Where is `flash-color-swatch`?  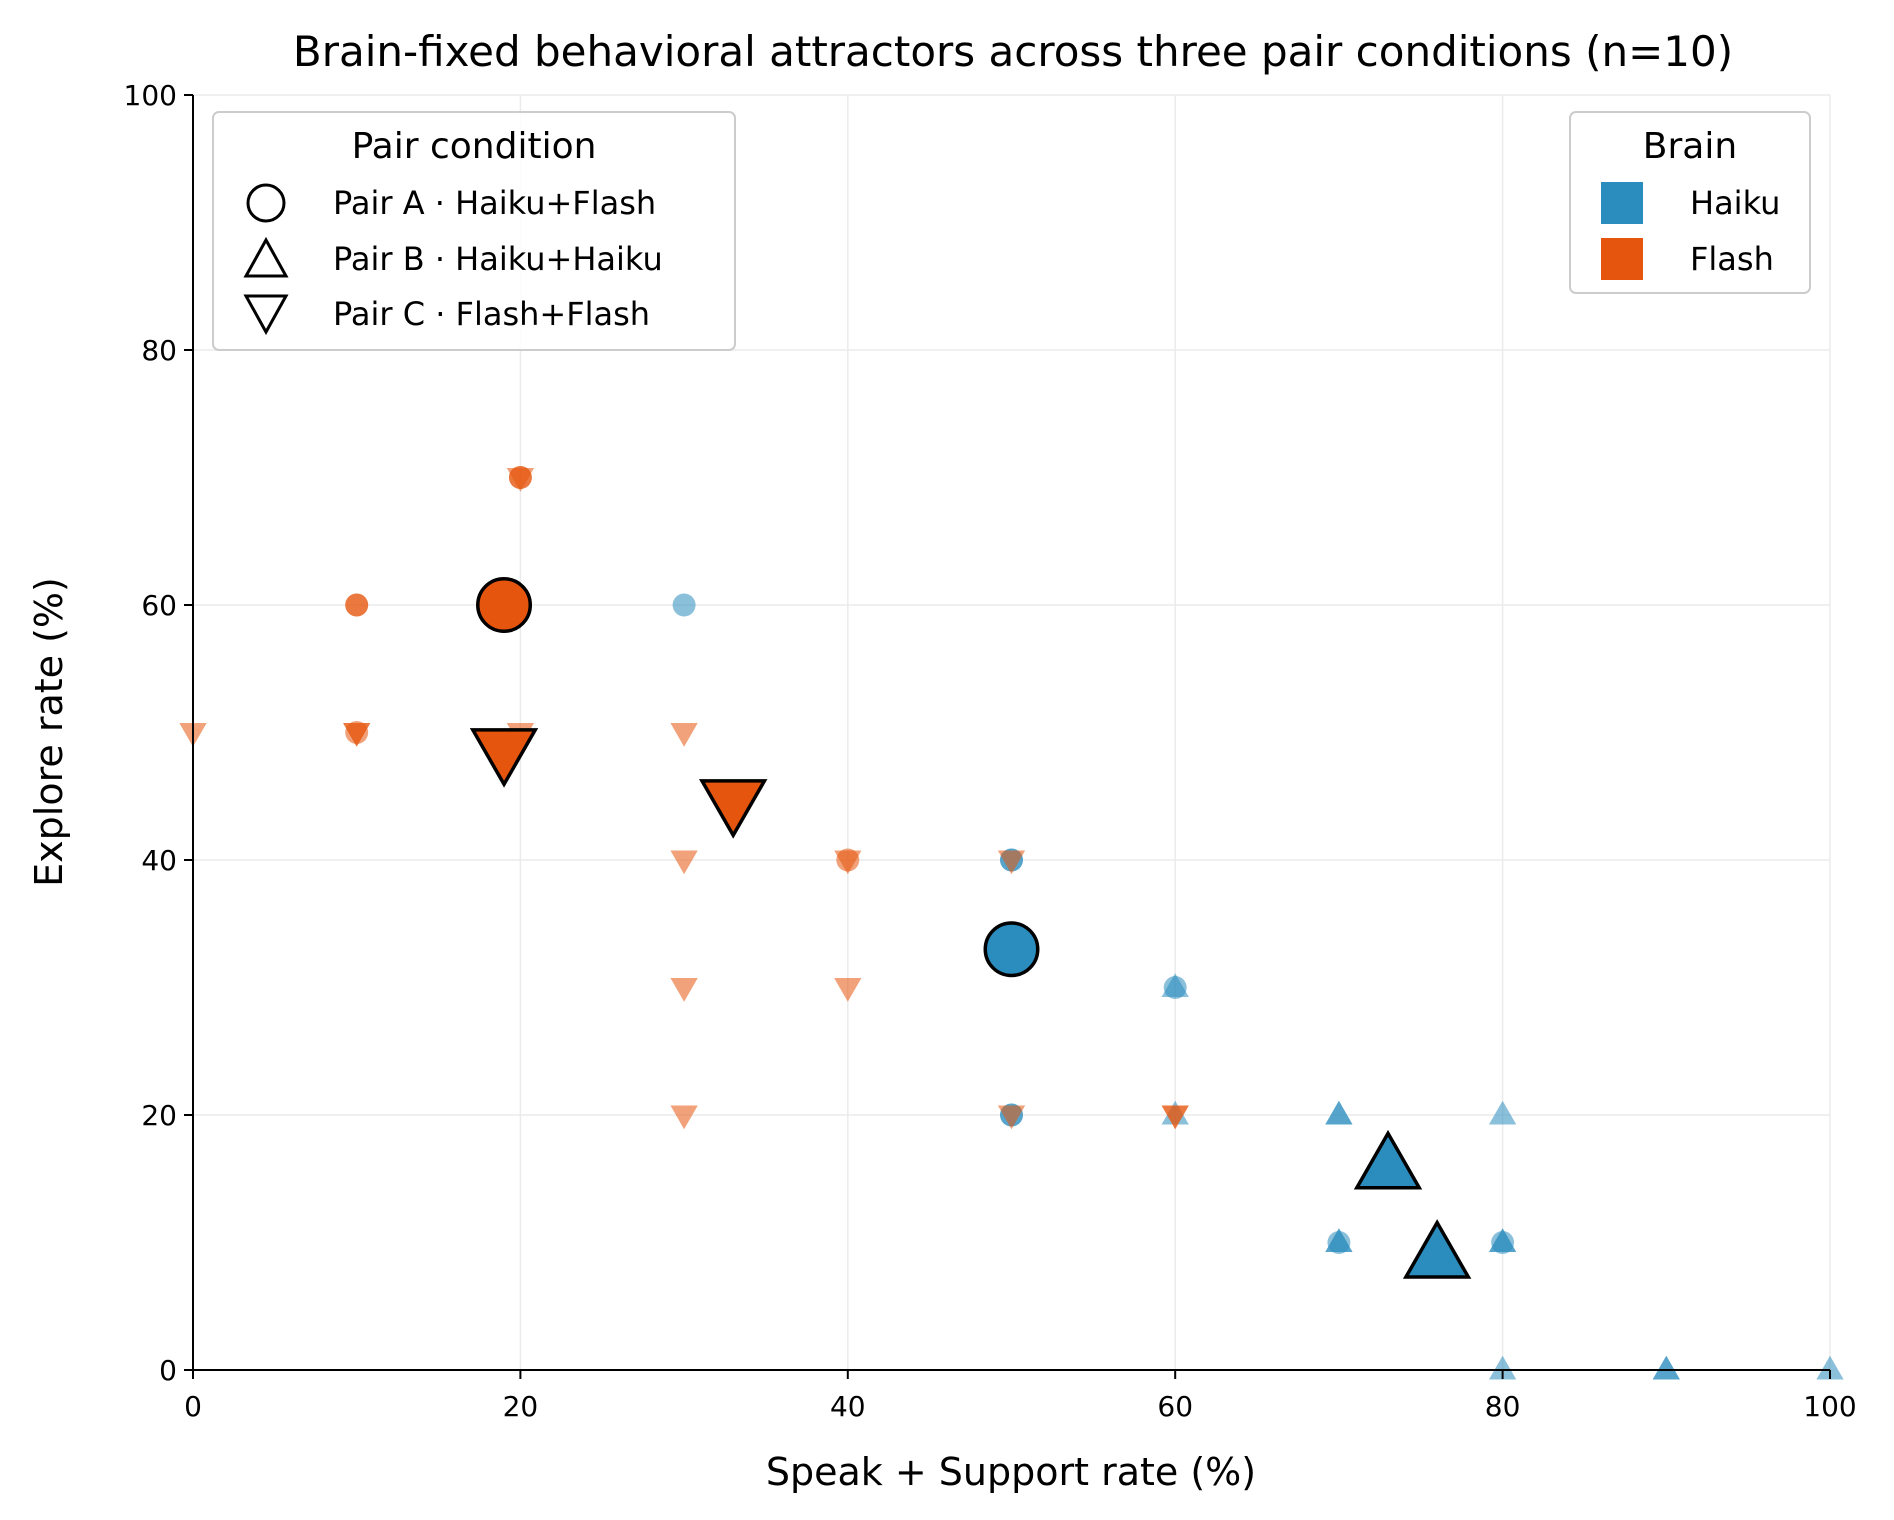
flash-color-swatch is located at coordinates (1622, 259).